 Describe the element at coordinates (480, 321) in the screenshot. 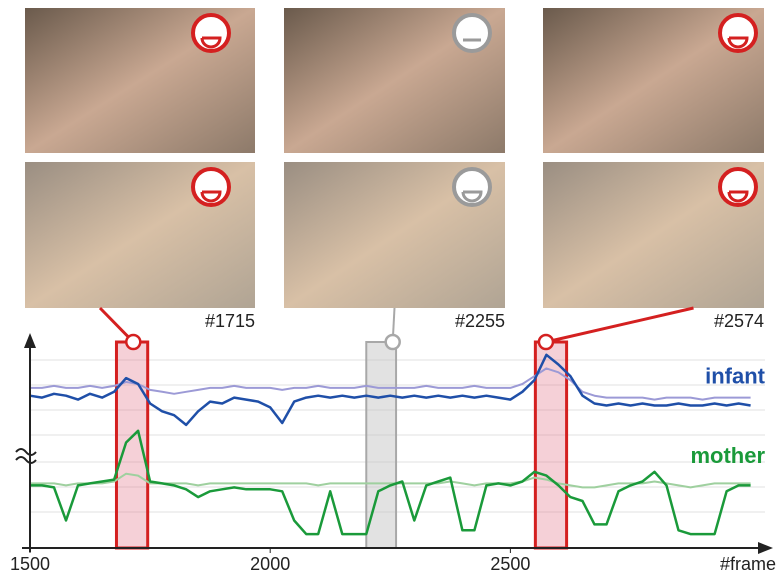

I see `frame-label: #2255` at that location.